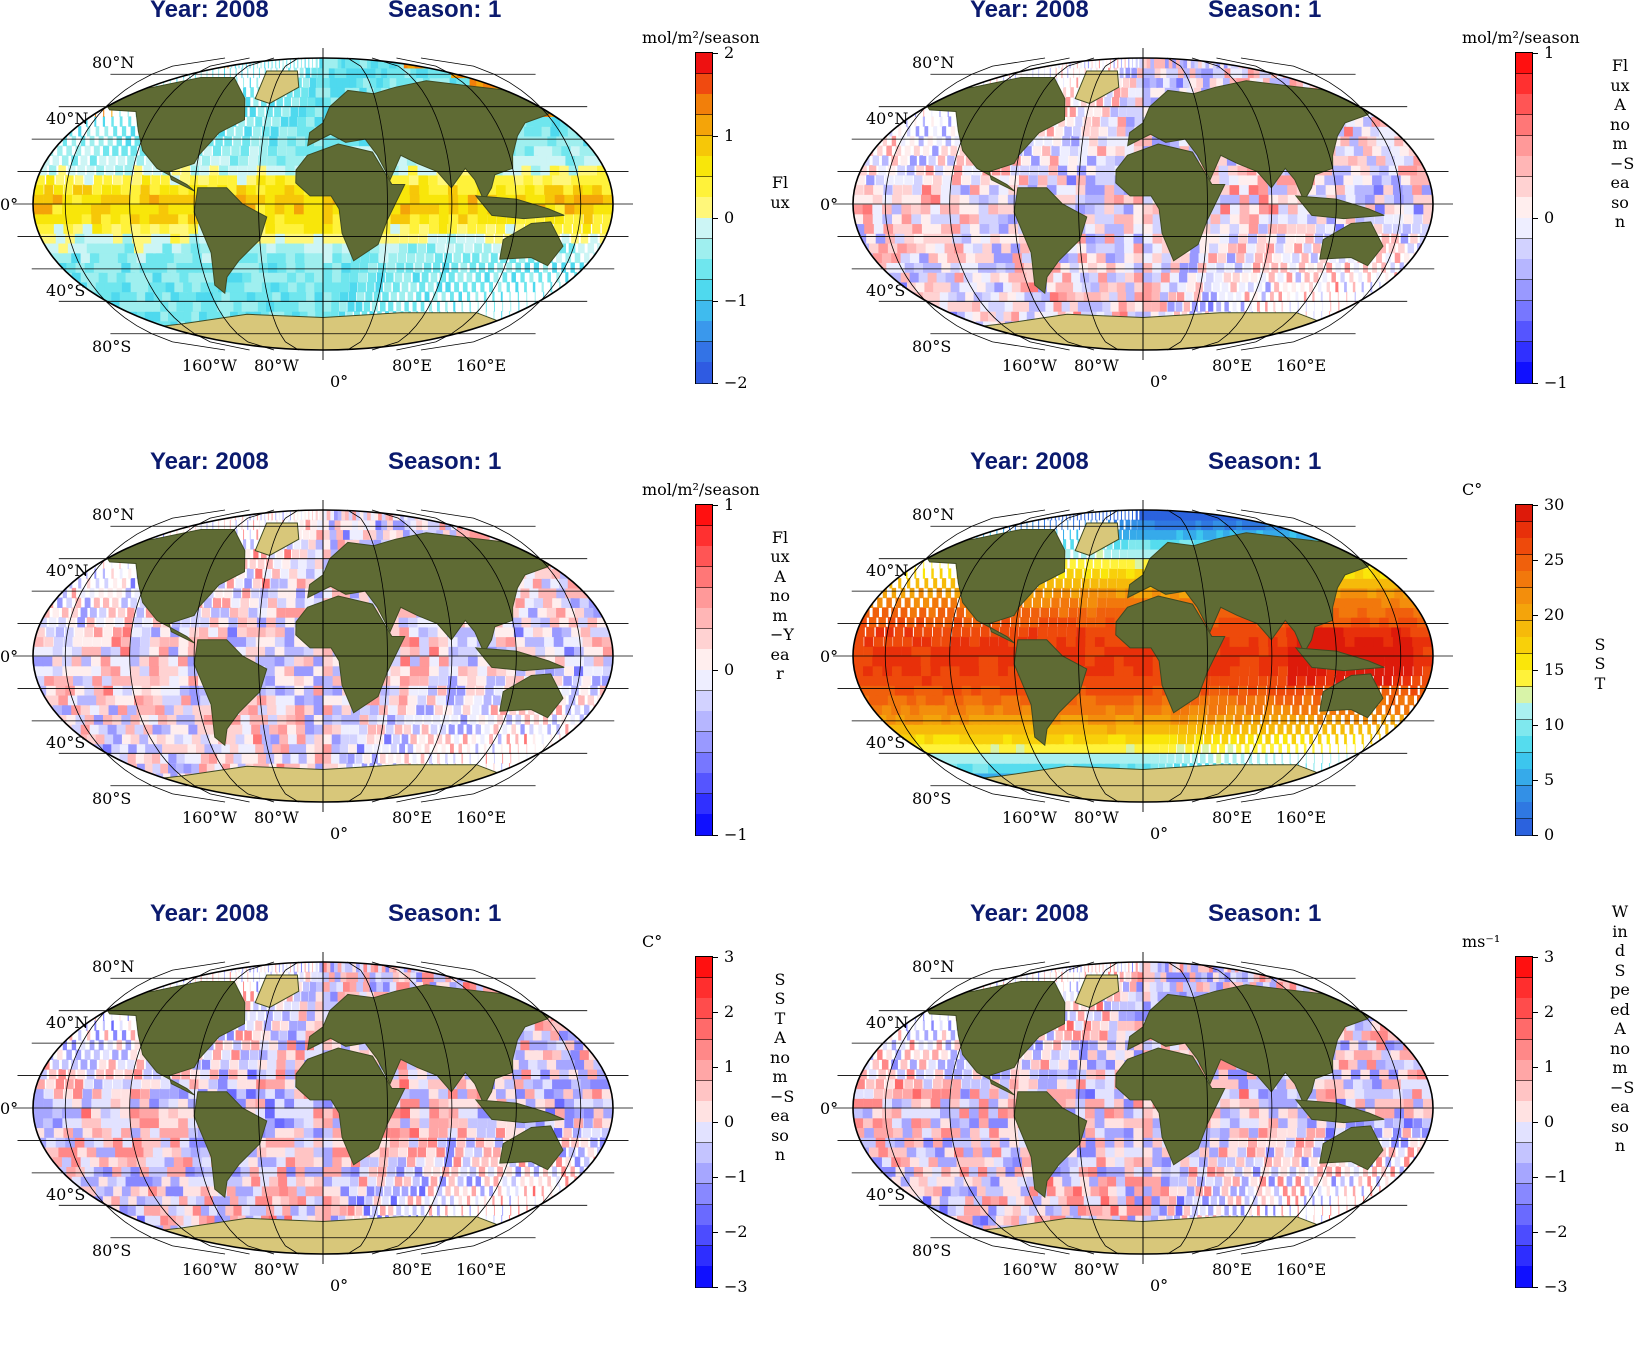  What do you see at coordinates (715, 383) in the screenshot?
I see `colorbar-tick` at bounding box center [715, 383].